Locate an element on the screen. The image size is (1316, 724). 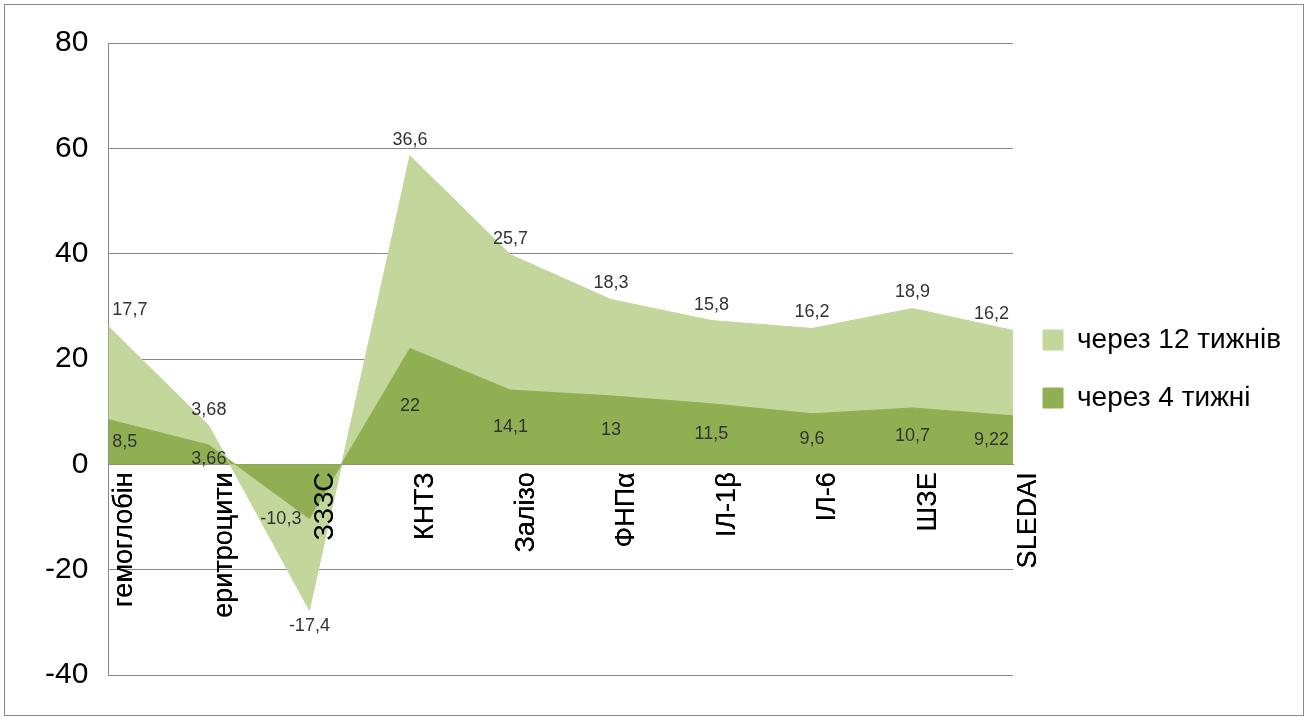
data-label: 11,5 is located at coordinates (711, 433).